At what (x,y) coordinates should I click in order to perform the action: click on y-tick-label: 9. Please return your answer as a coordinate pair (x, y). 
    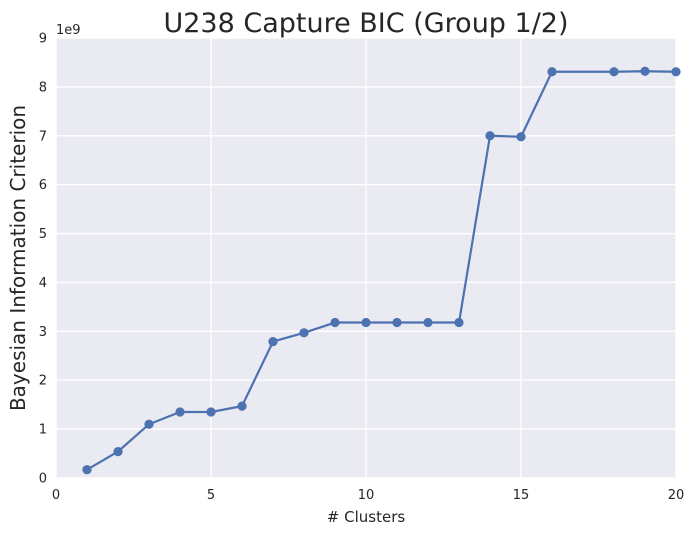
    Looking at the image, I should click on (43, 39).